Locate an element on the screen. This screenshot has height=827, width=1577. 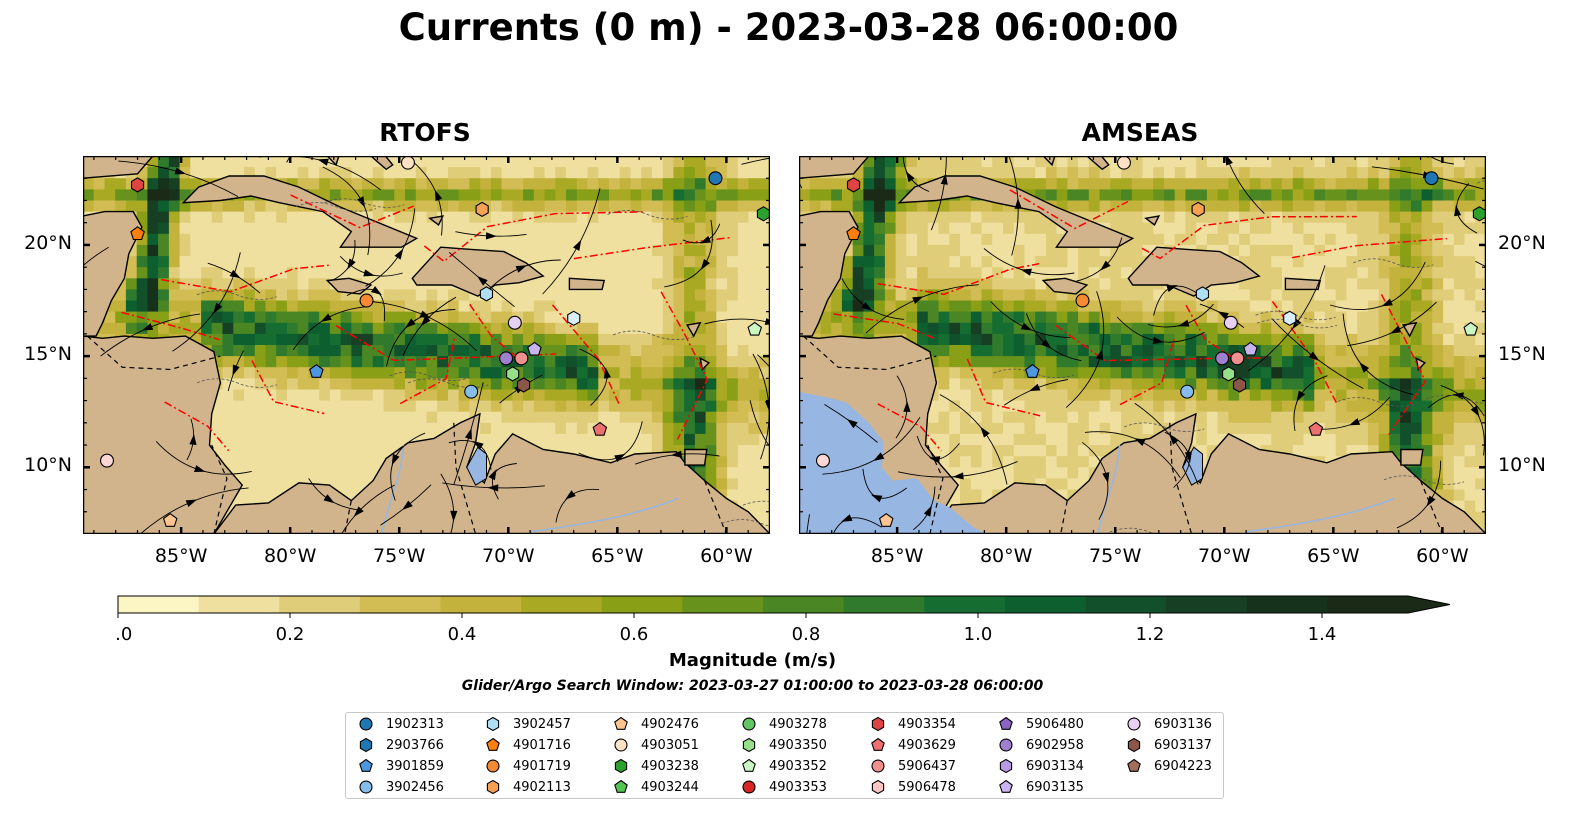
legend-label: 3901859 is located at coordinates (415, 766).